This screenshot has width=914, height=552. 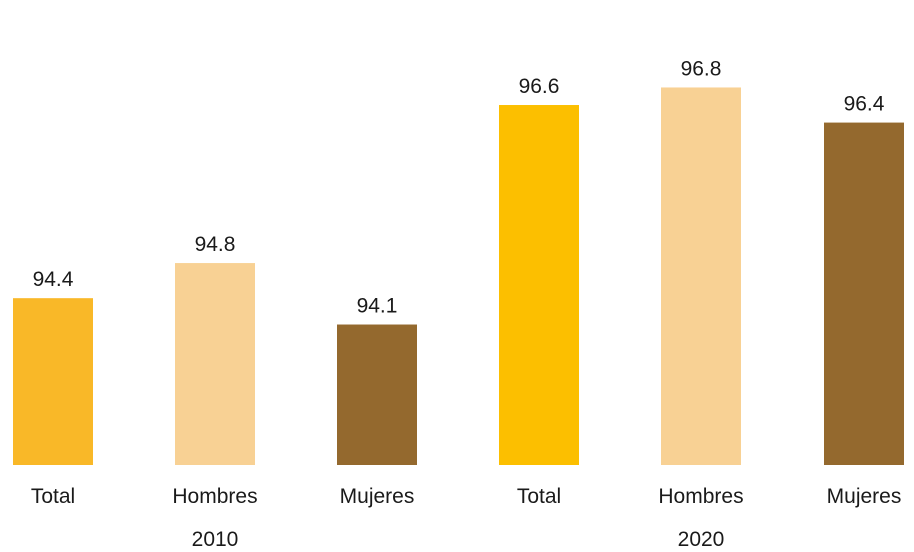 I want to click on bar-2010-total, so click(x=53, y=381).